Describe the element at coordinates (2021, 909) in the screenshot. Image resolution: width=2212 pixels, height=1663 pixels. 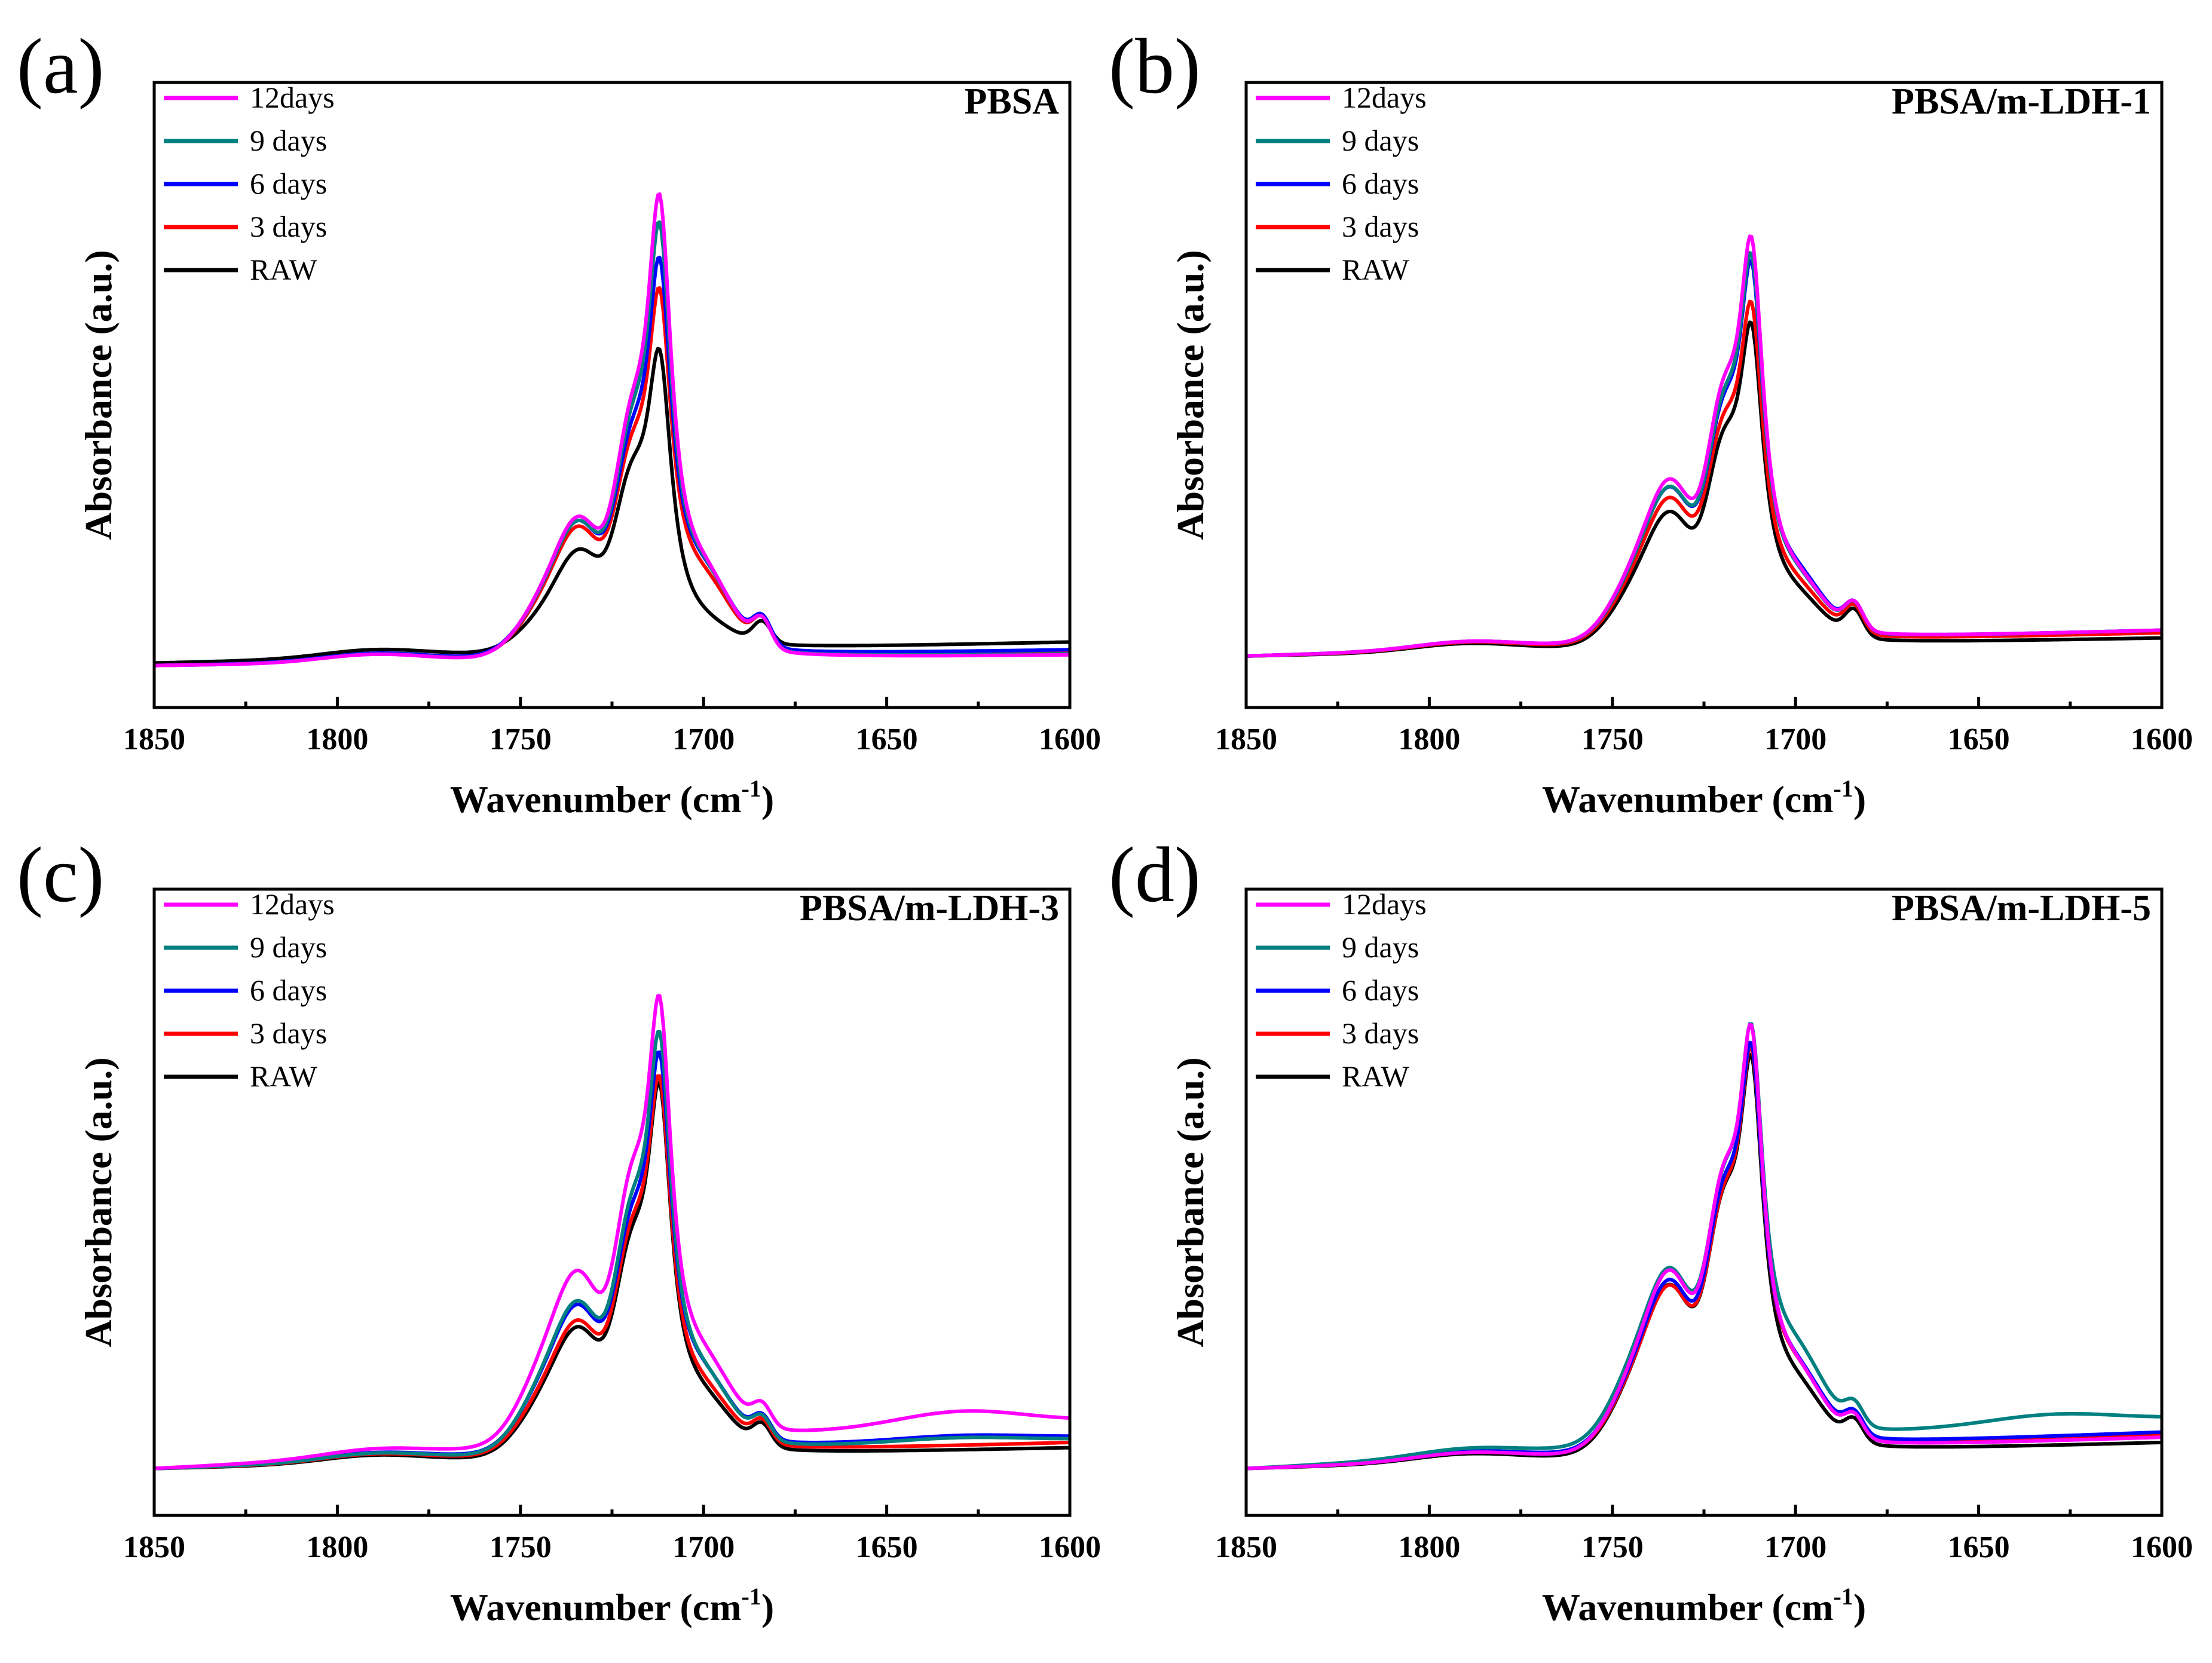
I see `panel-title: PBSA/m-LDH-5` at that location.